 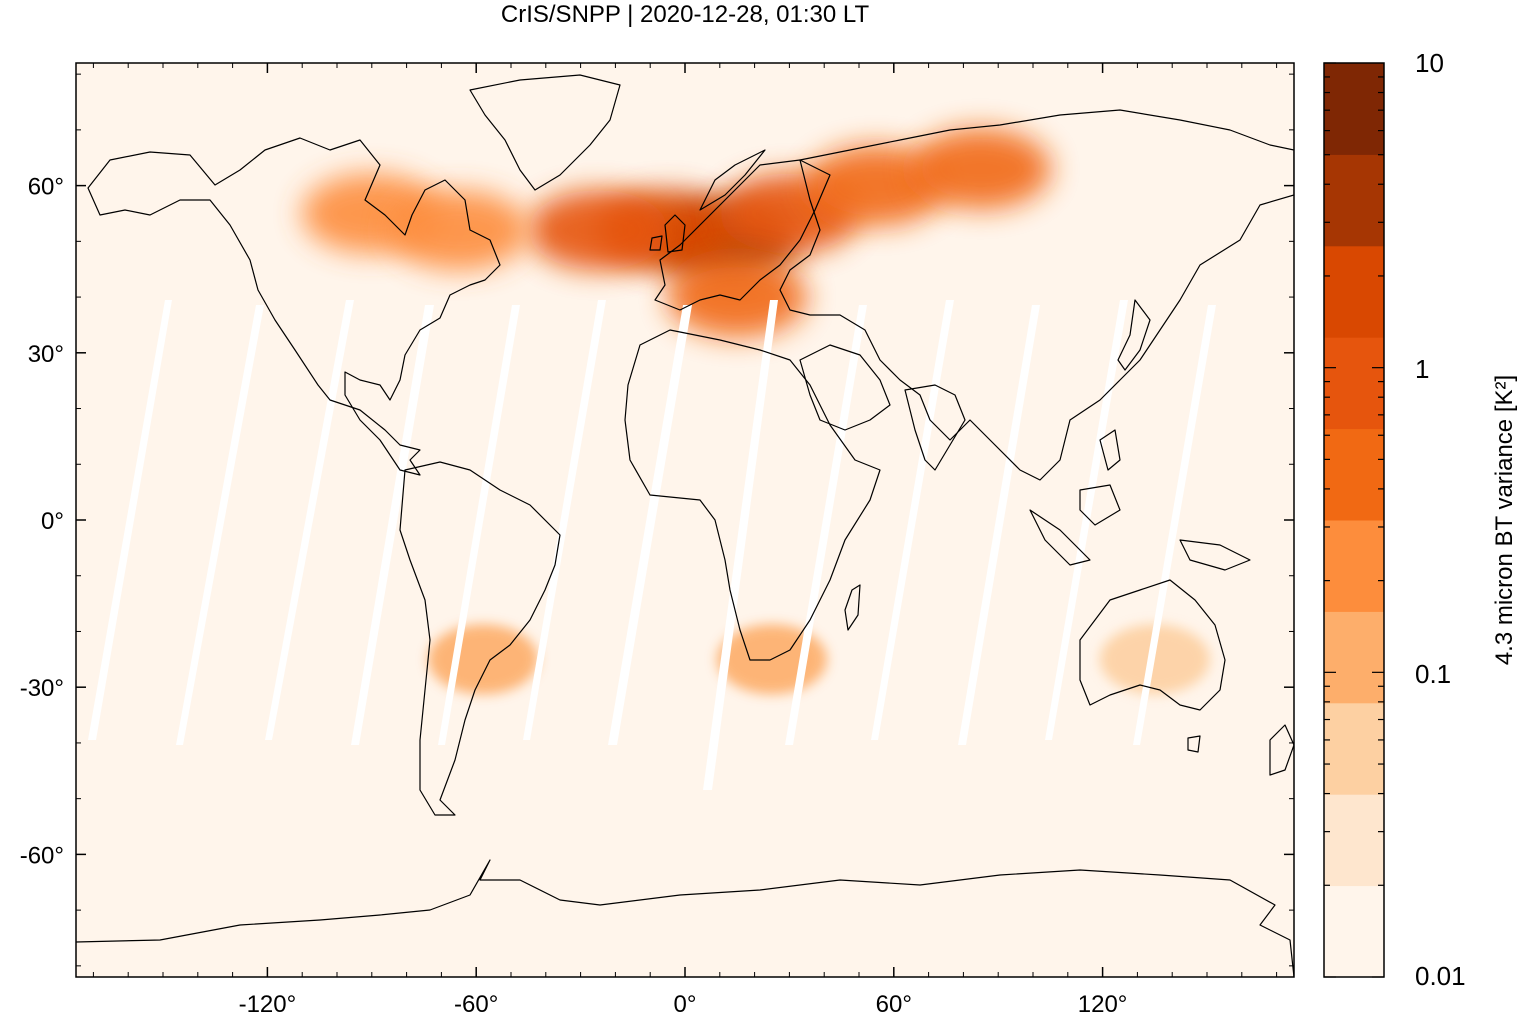 What do you see at coordinates (476, 1004) in the screenshot?
I see `x-tick-label: -60°` at bounding box center [476, 1004].